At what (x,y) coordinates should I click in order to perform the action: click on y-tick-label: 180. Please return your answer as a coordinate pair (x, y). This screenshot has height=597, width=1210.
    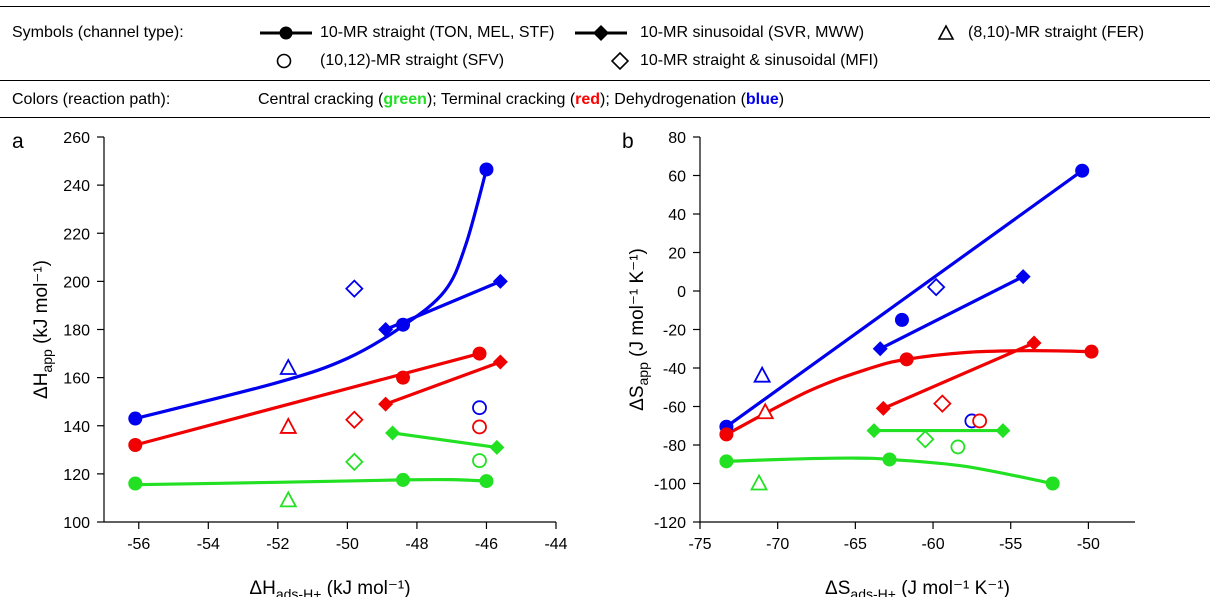
    Looking at the image, I should click on (76, 331).